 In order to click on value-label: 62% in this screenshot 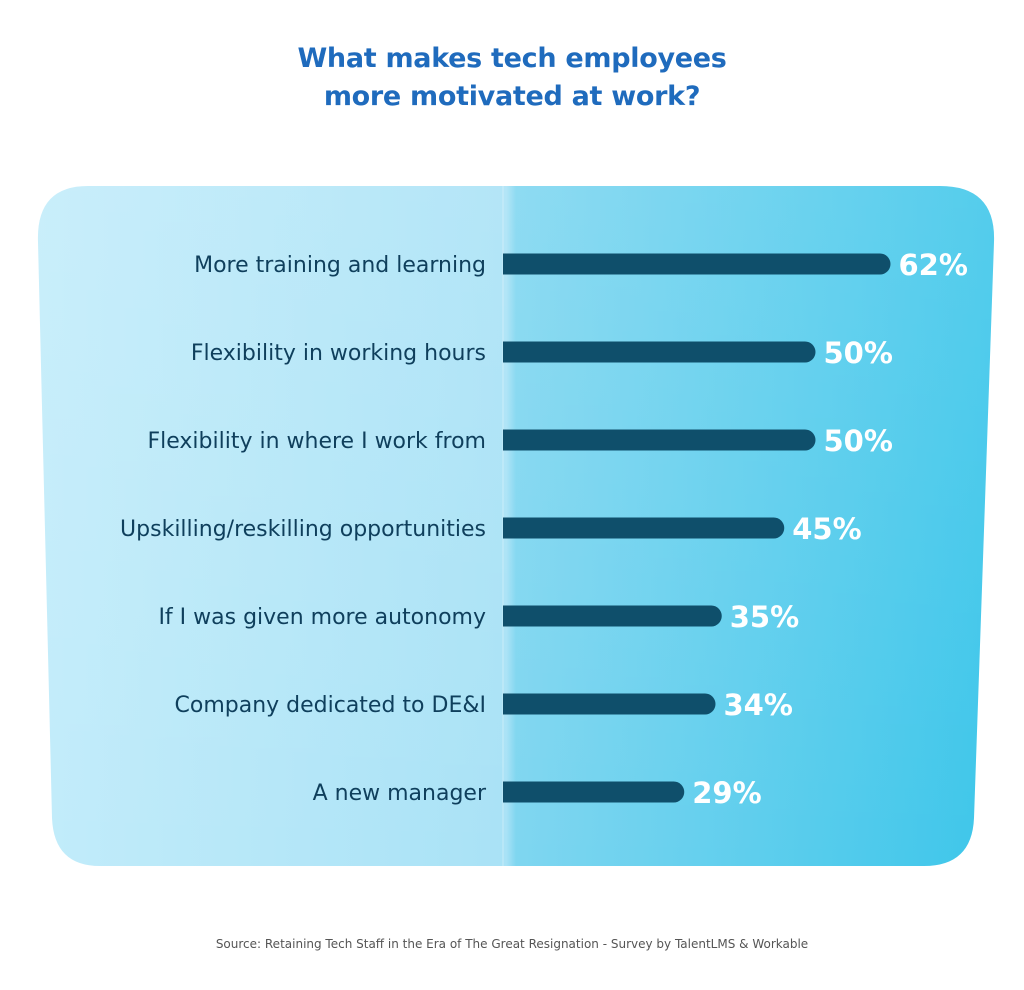, I will do `click(933, 265)`.